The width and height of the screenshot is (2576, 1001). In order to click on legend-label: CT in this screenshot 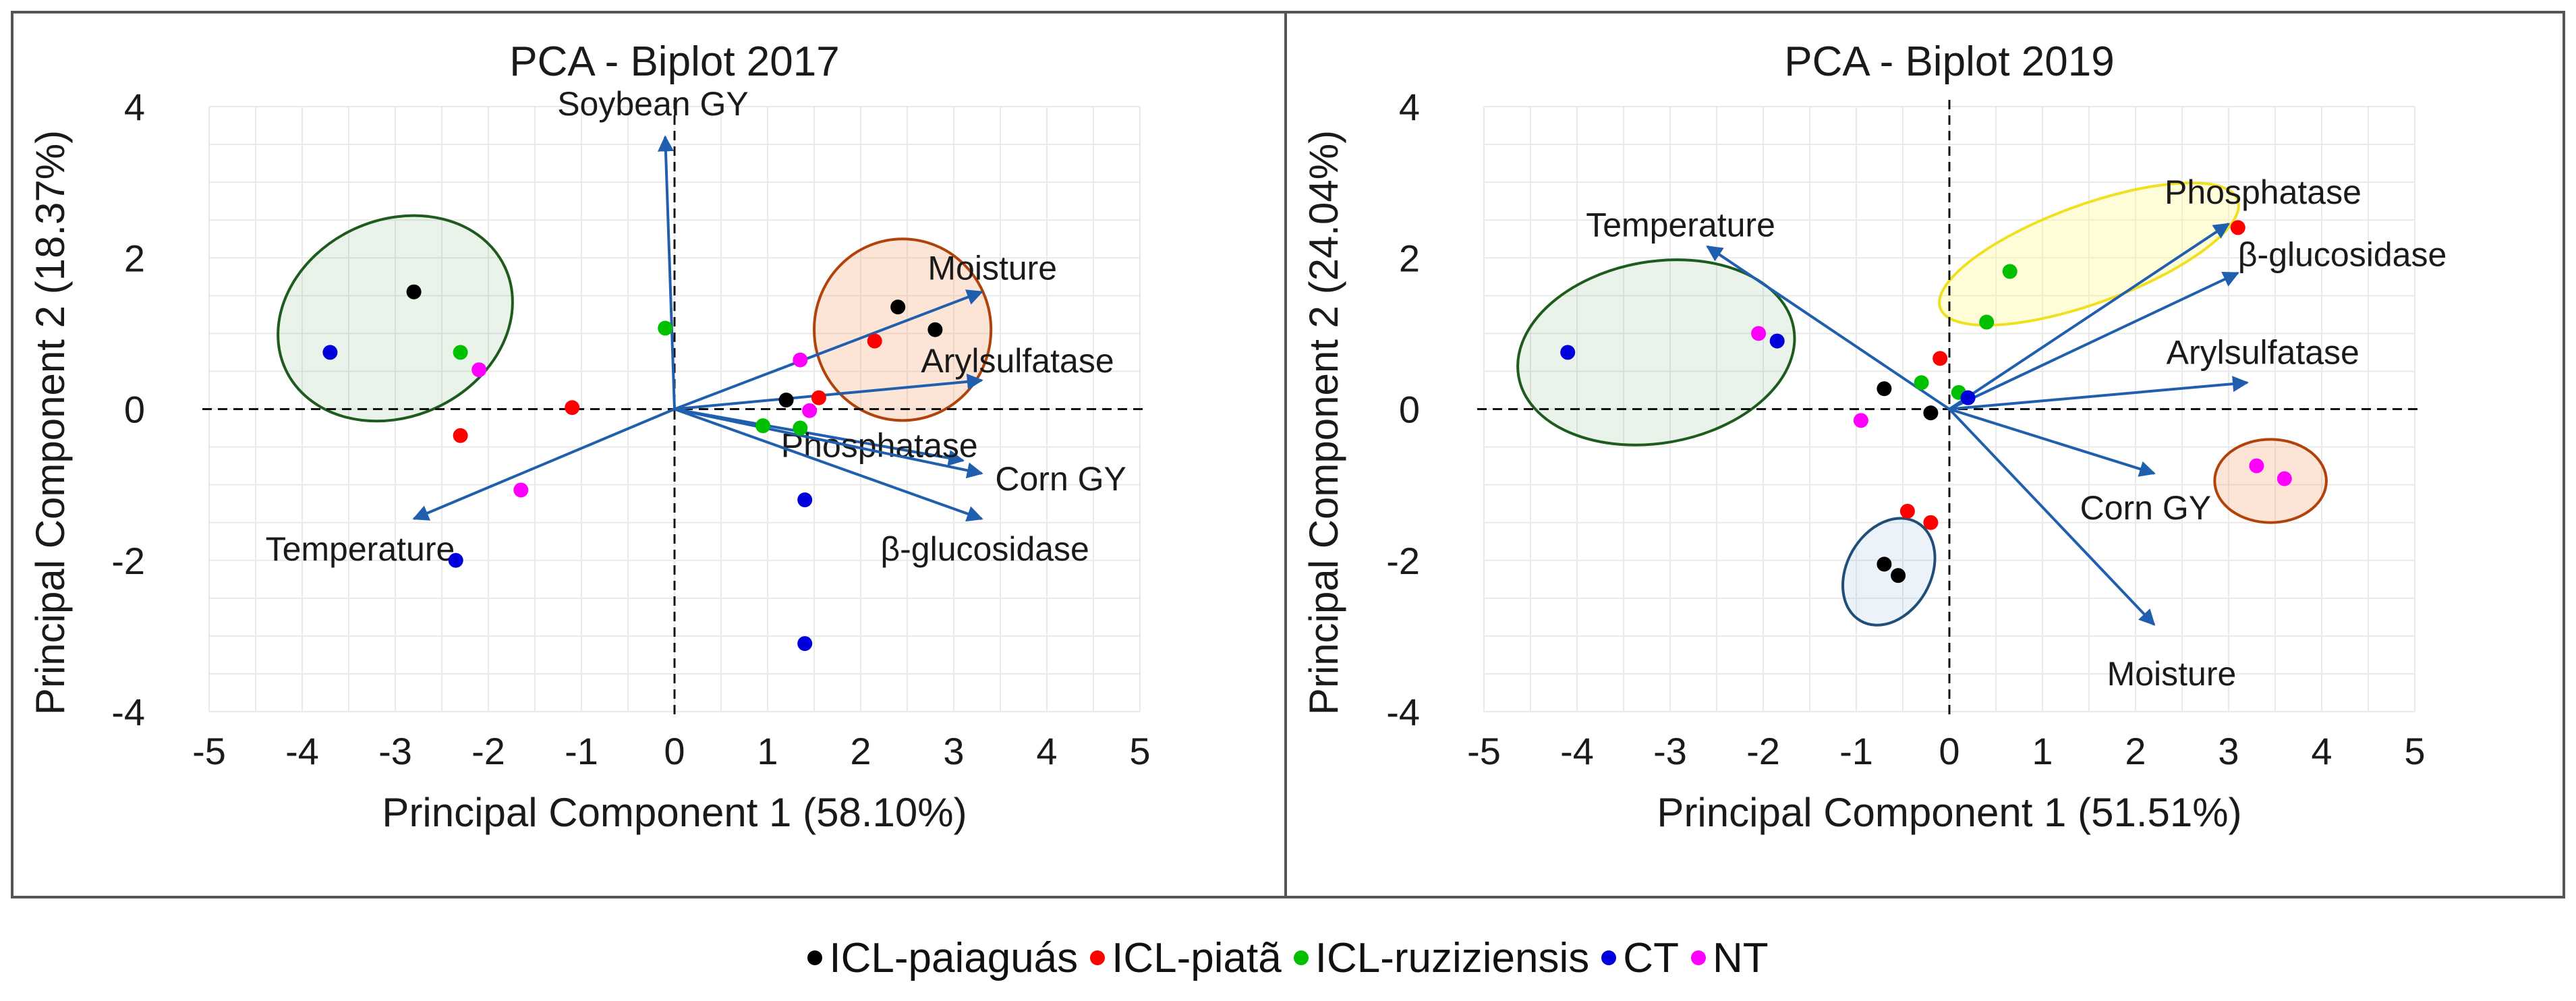, I will do `click(1651, 958)`.